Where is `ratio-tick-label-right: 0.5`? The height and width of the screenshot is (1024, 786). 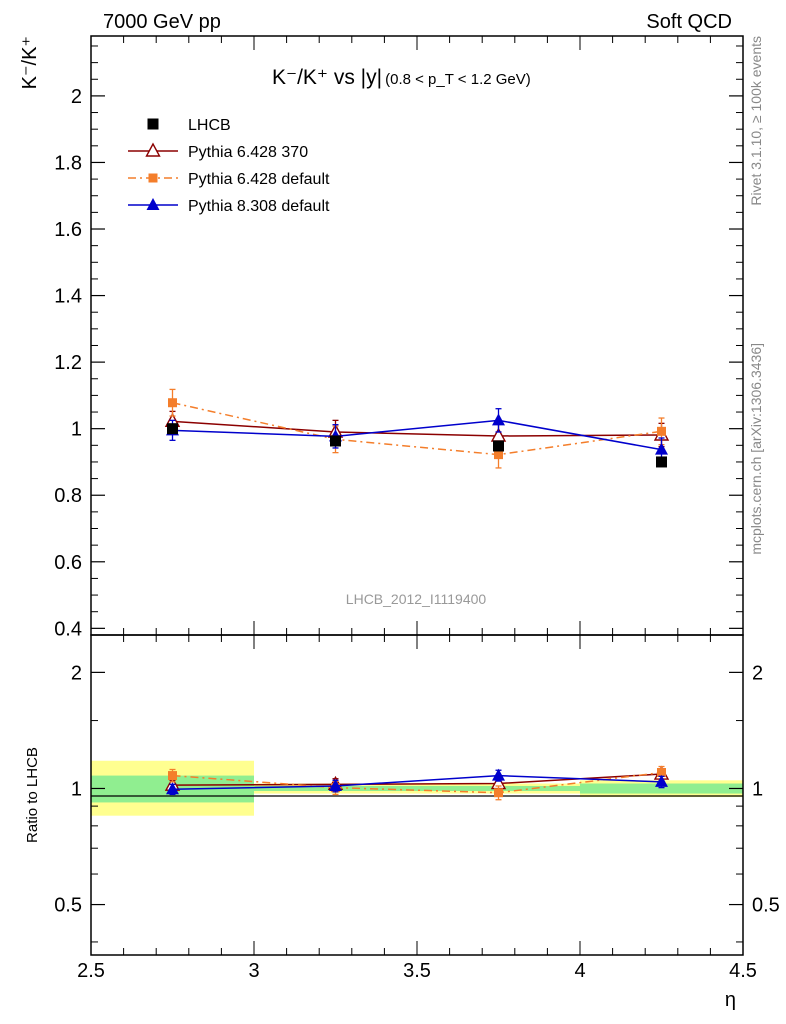
ratio-tick-label-right: 0.5 is located at coordinates (766, 906).